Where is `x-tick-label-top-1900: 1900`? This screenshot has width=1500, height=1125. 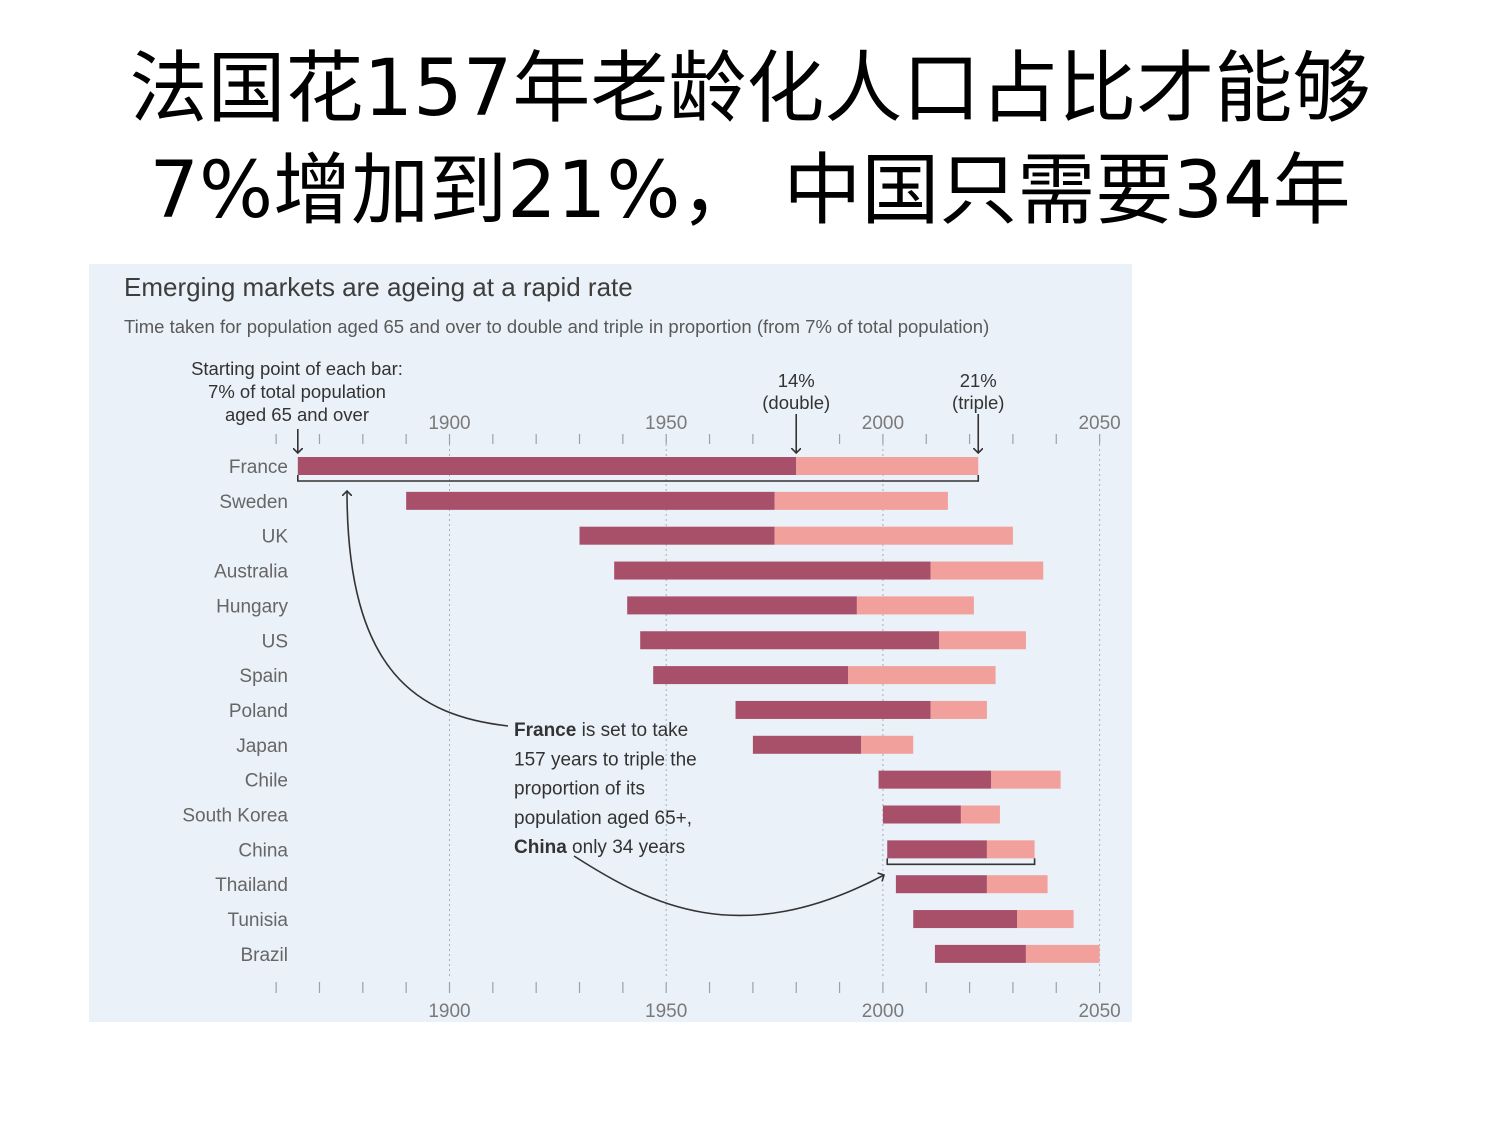 x-tick-label-top-1900: 1900 is located at coordinates (449, 423).